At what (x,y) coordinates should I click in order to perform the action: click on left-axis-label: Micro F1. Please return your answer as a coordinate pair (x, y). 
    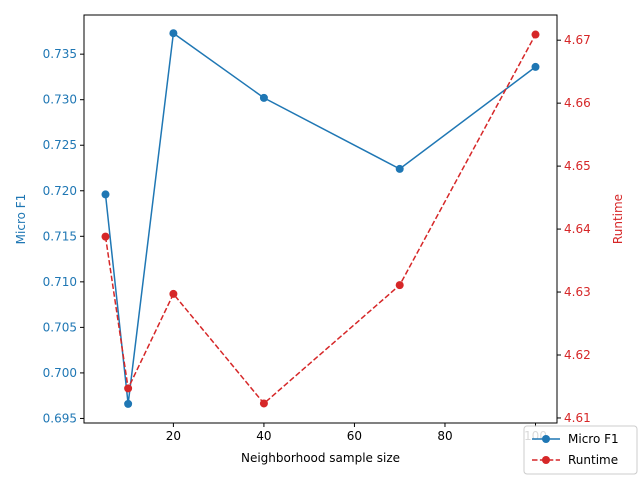
    Looking at the image, I should click on (21, 219).